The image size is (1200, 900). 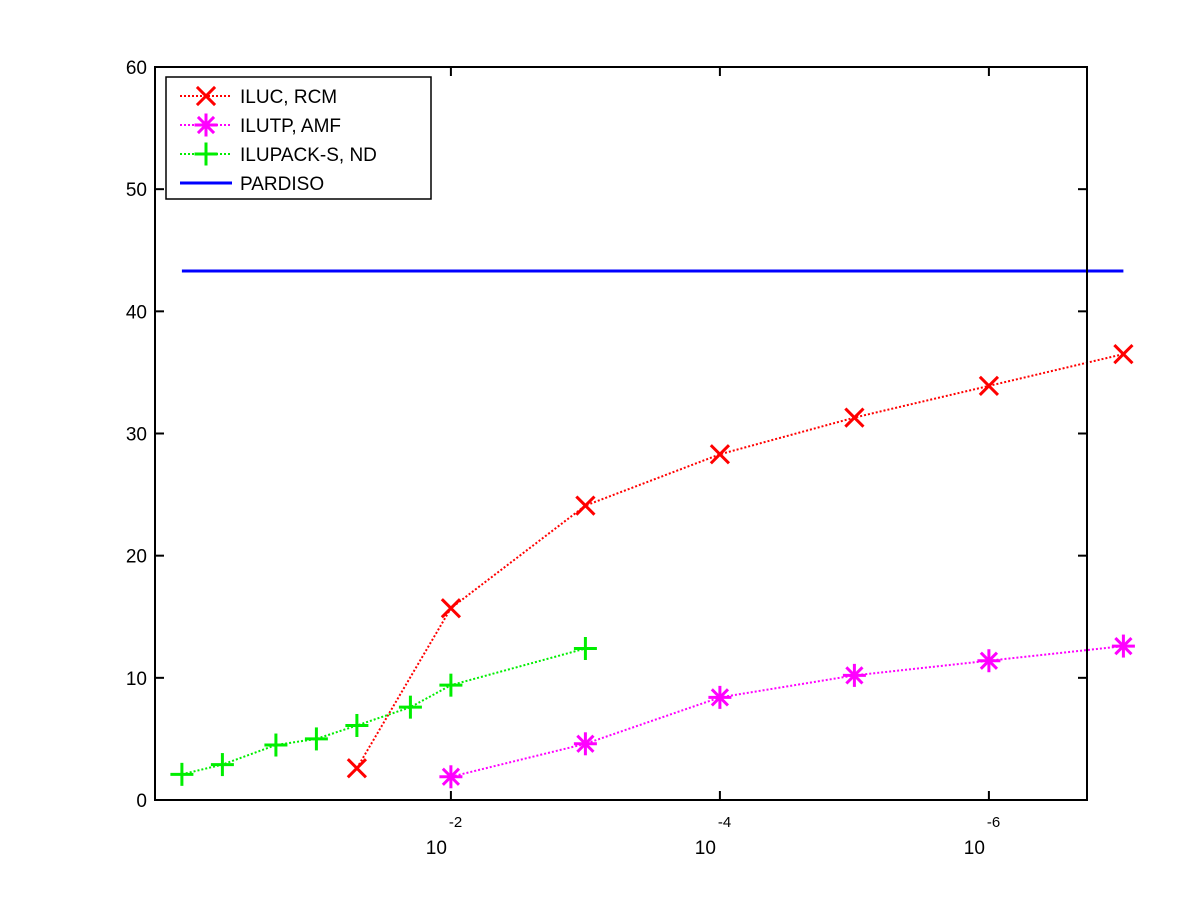 What do you see at coordinates (455, 822) in the screenshot?
I see `x-tick-label-exponent: -2` at bounding box center [455, 822].